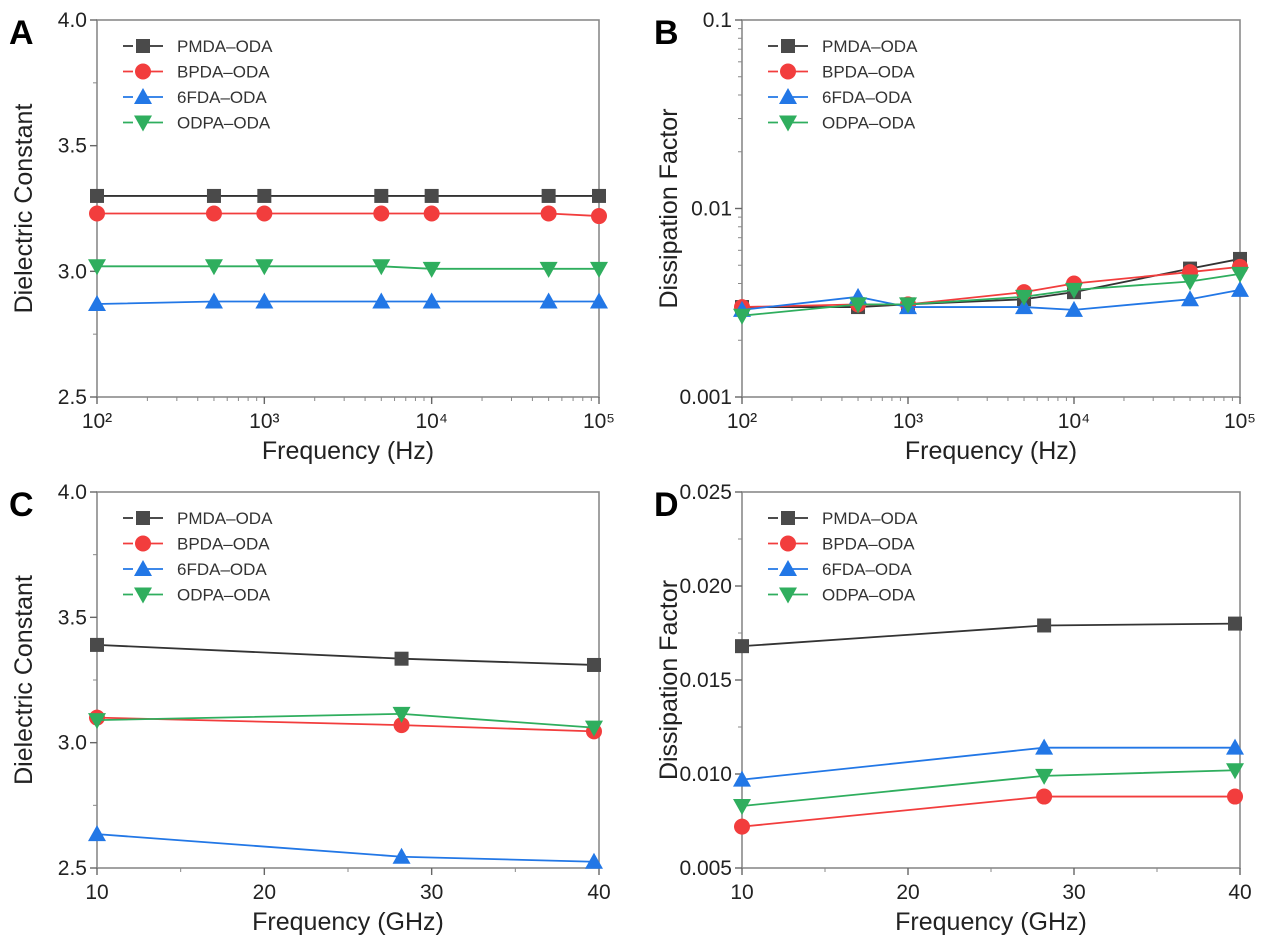 This screenshot has height=940, width=1267. I want to click on y-tick-label: 0.001, so click(705, 397).